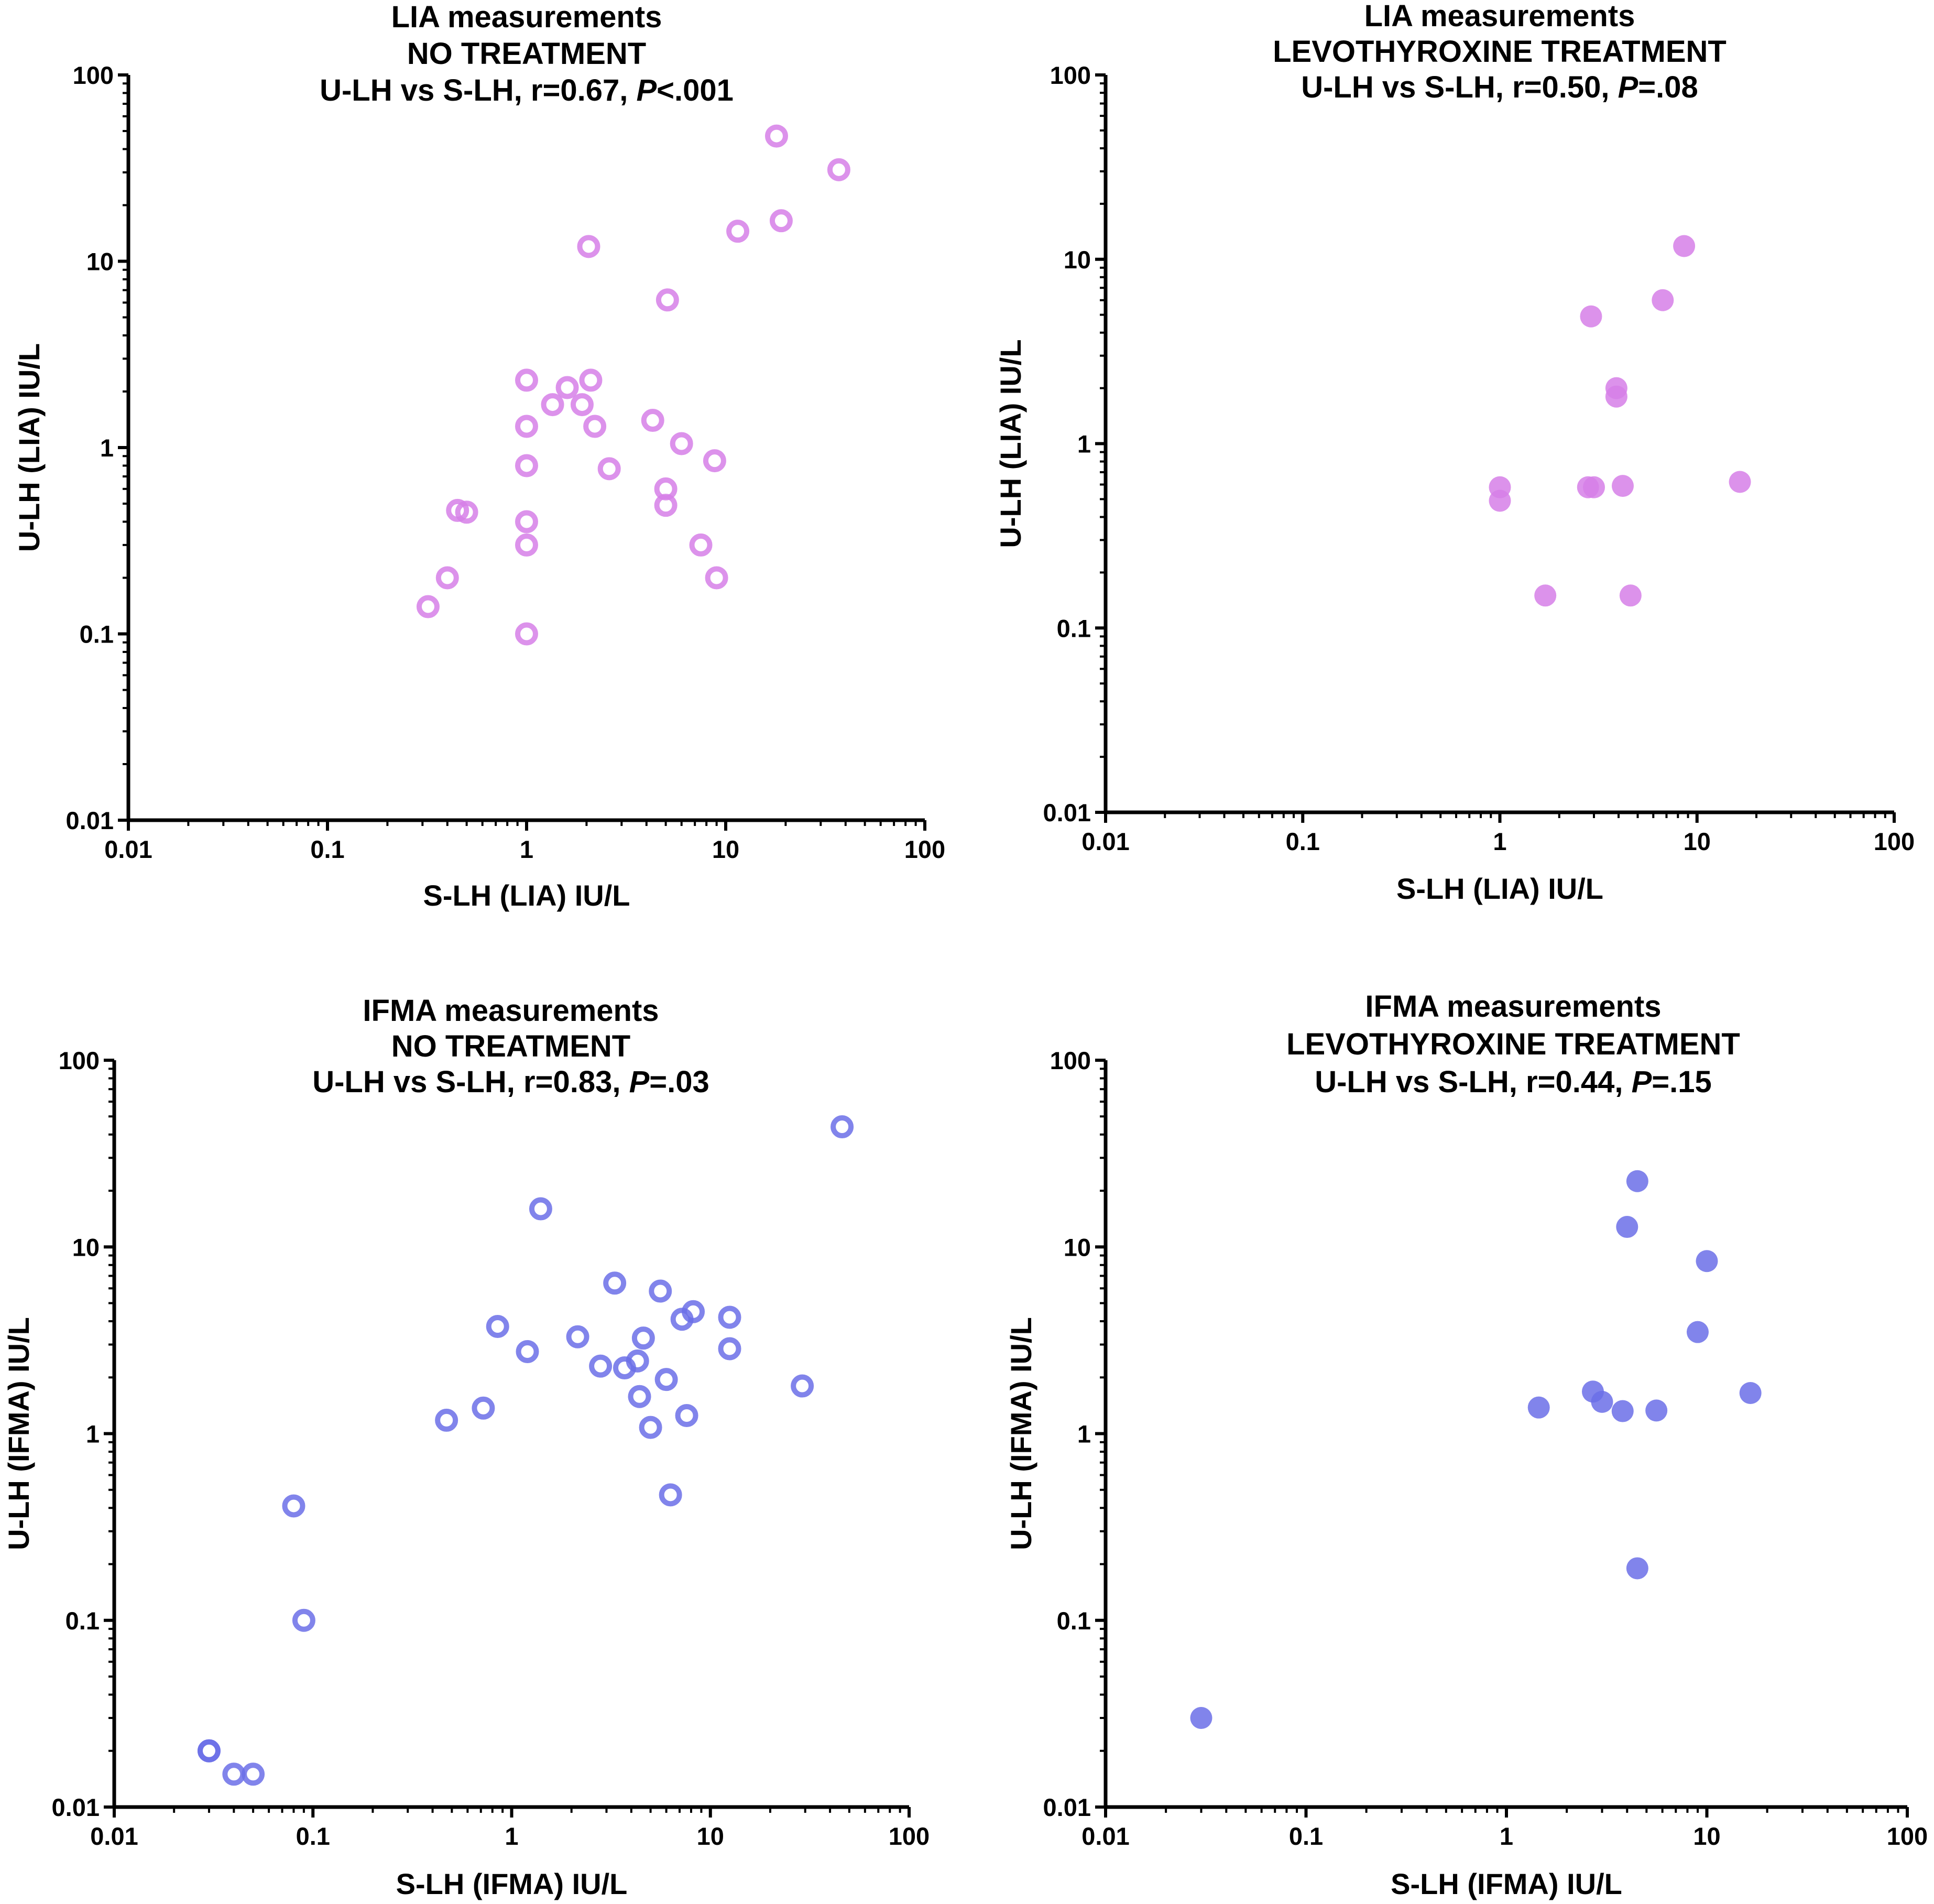 The width and height of the screenshot is (1934, 1904). Describe the element at coordinates (527, 90) in the screenshot. I see `chart-stat-line: U-LH vs S-LH, r=0.67, P<.001` at that location.